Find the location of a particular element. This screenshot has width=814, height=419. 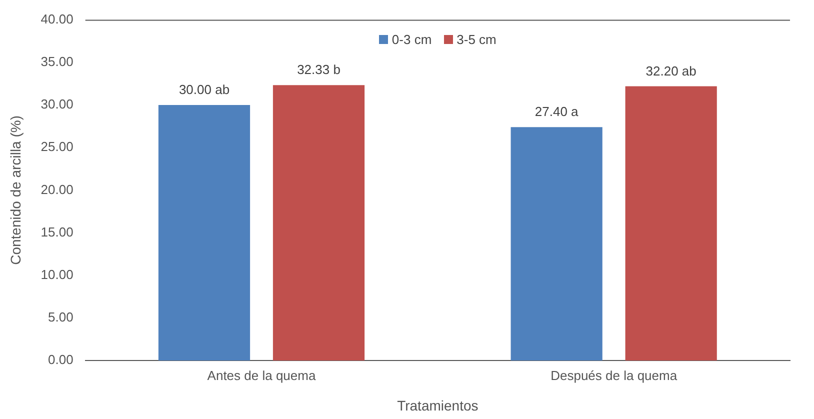

x-tick-label: Antes de la quema is located at coordinates (261, 375).